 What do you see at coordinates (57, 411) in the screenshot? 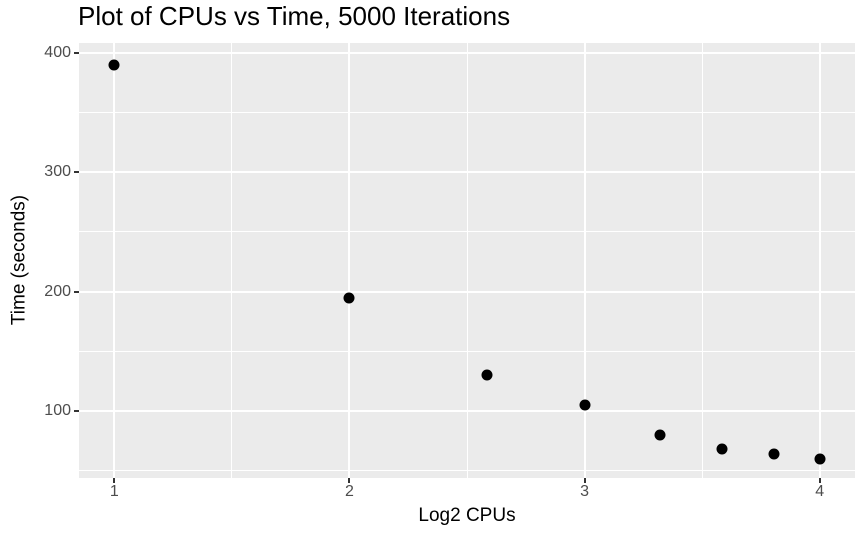
I see `y-tick-label: 100` at bounding box center [57, 411].